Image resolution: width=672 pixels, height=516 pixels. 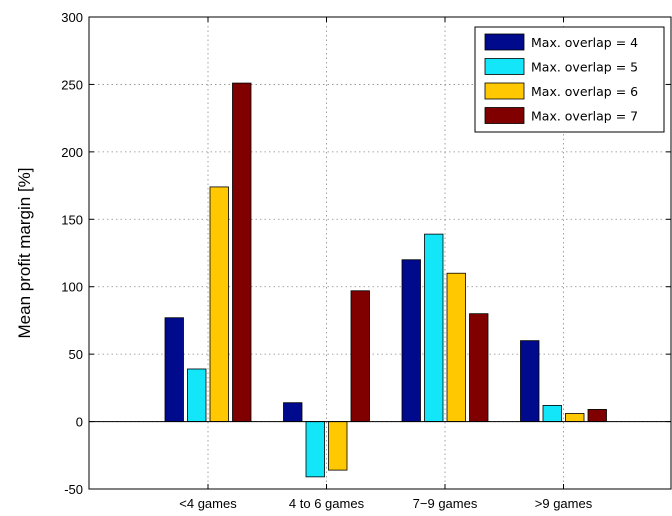 I want to click on y-tick-label: 150, so click(x=72, y=219).